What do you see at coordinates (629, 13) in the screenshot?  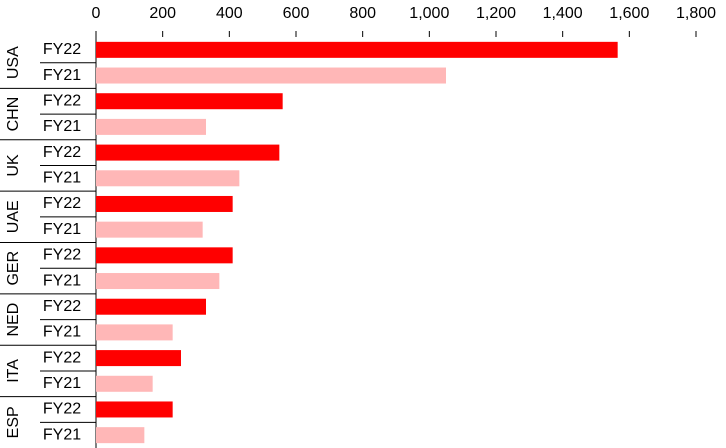 I see `x-tick-label: 1,600` at bounding box center [629, 13].